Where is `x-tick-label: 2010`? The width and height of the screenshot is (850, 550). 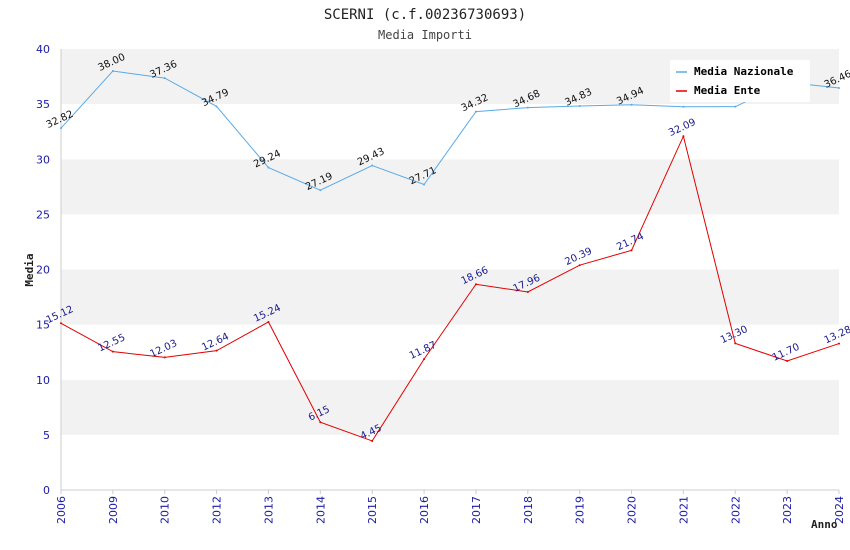 x-tick-label: 2010 is located at coordinates (165, 510).